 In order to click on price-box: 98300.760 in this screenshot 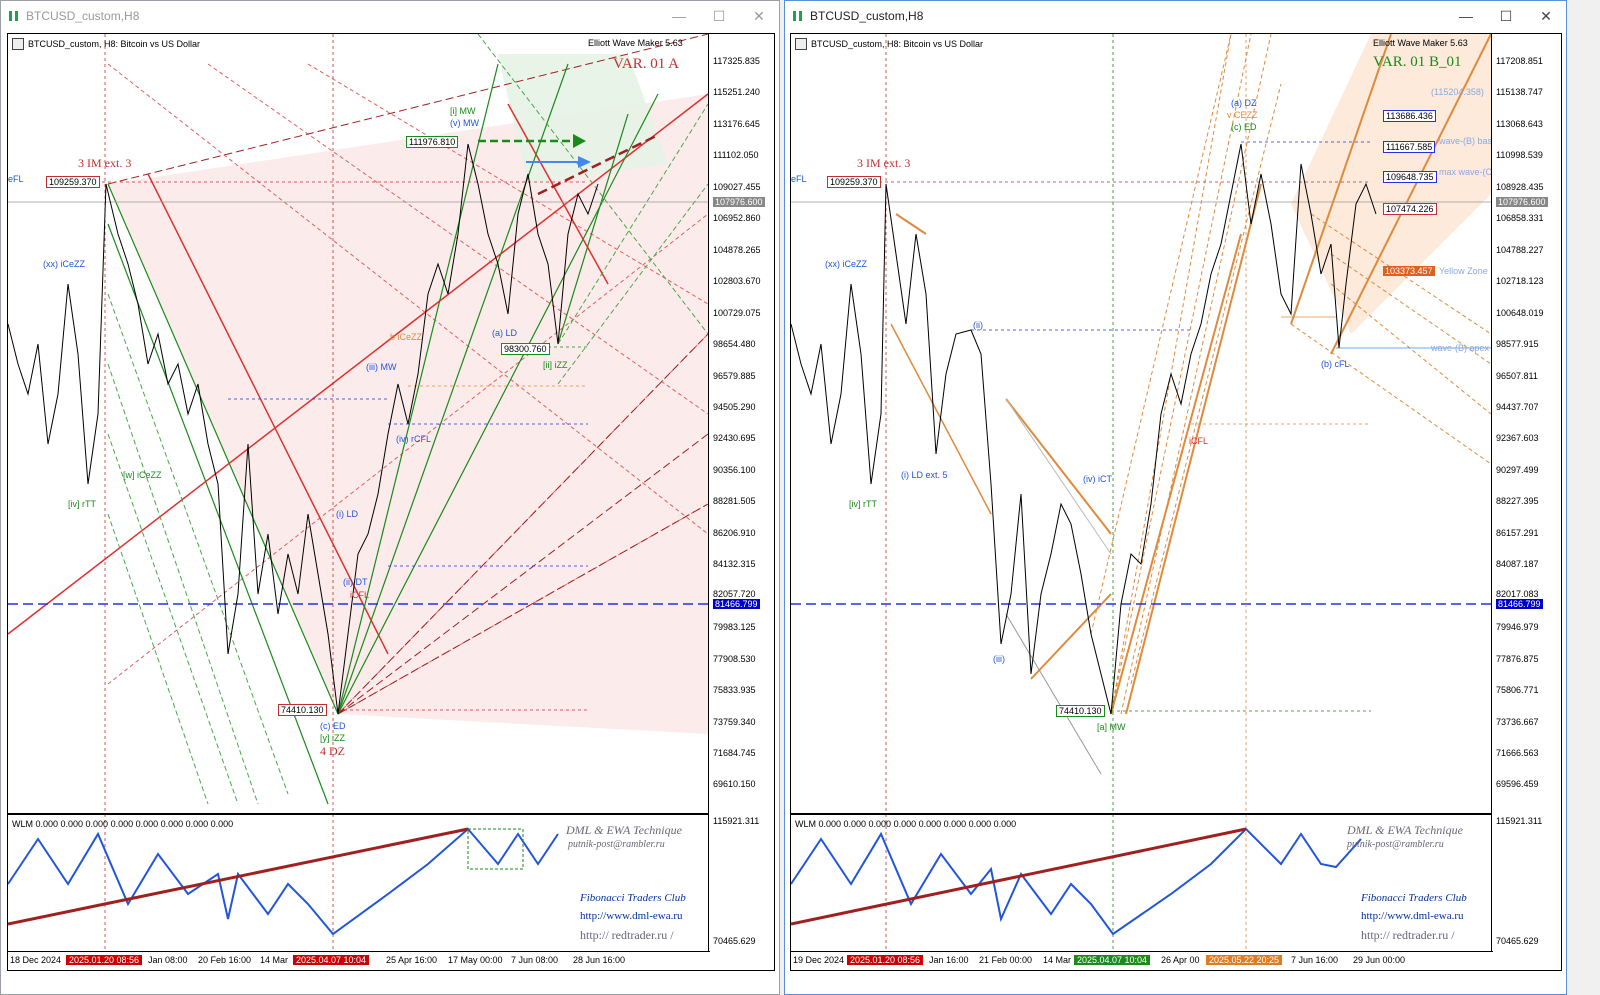, I will do `click(525, 349)`.